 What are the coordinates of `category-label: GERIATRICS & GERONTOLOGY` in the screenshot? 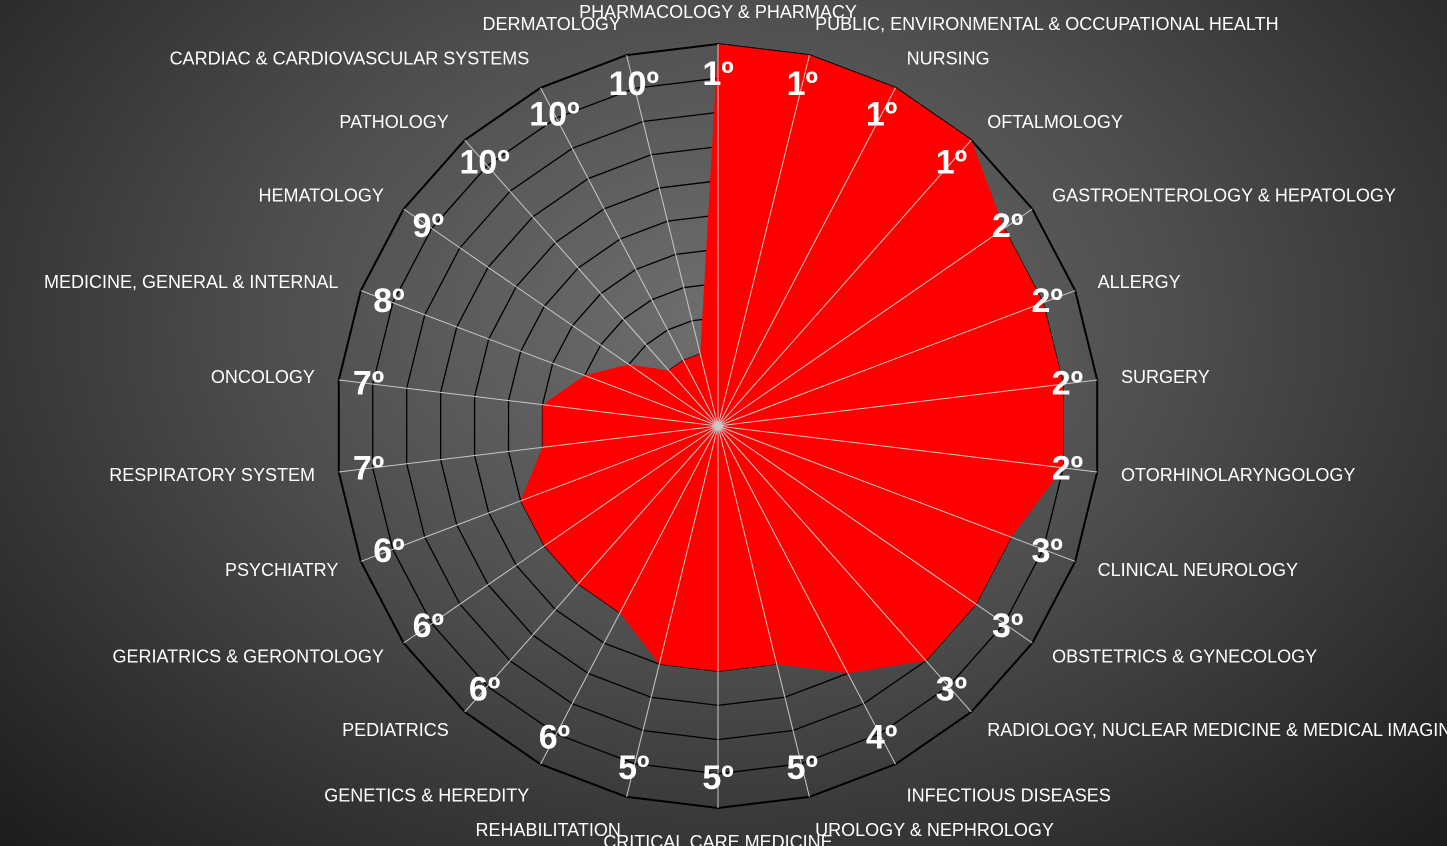 It's located at (247, 657).